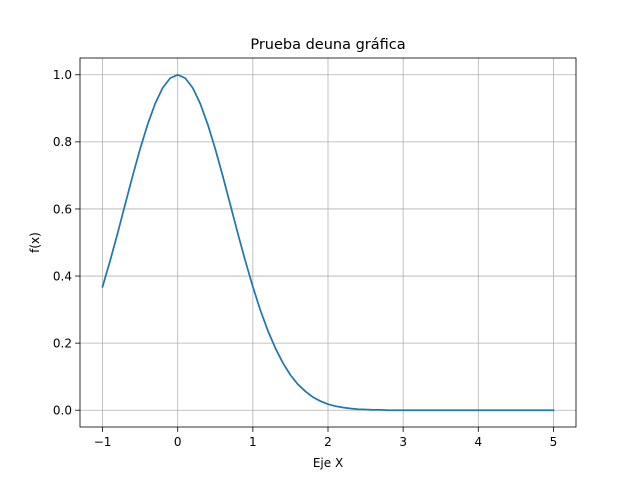  Describe the element at coordinates (62, 142) in the screenshot. I see `y-tick-label: 0.8` at that location.